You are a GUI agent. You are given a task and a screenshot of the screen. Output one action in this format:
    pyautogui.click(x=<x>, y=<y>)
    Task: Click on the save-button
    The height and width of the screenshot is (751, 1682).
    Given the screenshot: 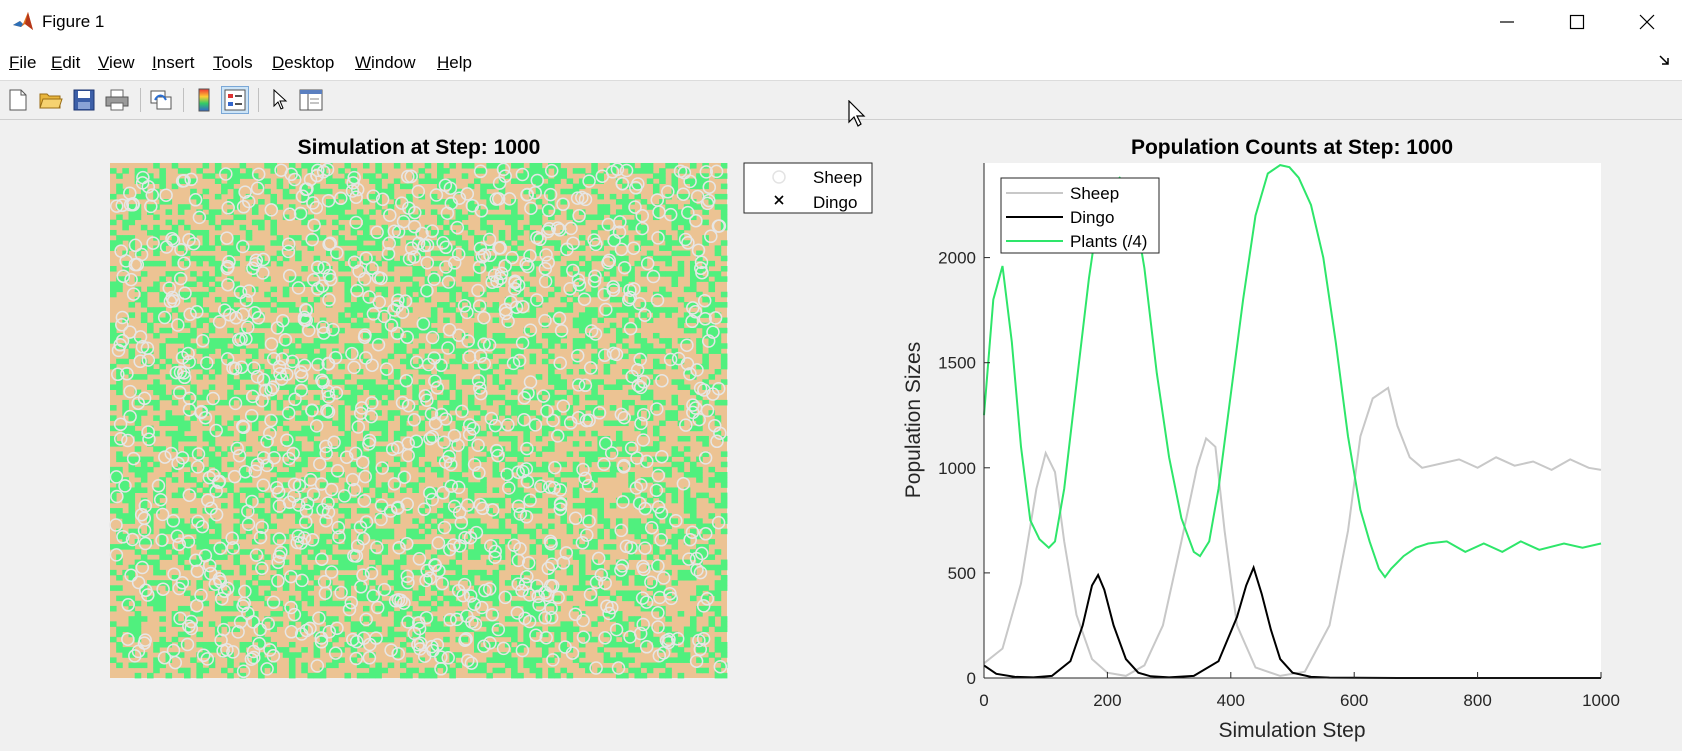 What is the action you would take?
    pyautogui.click(x=84, y=100)
    